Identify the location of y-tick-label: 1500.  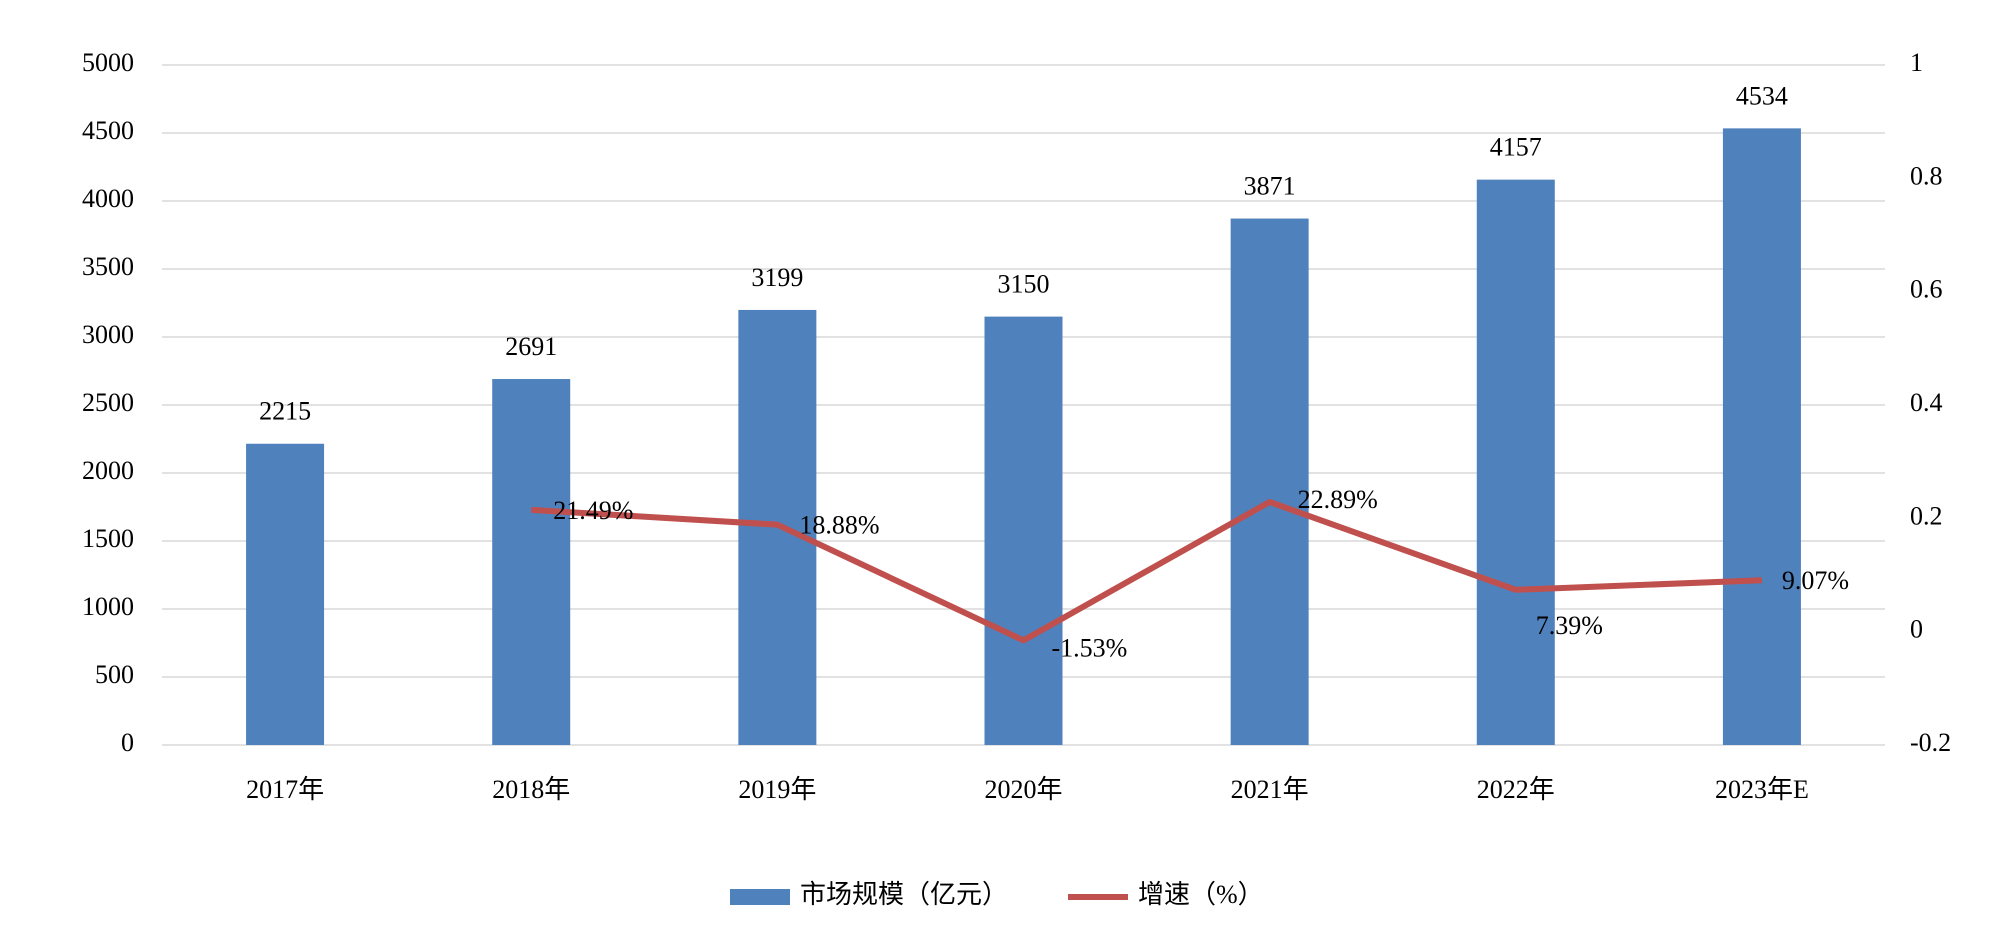
(108, 538).